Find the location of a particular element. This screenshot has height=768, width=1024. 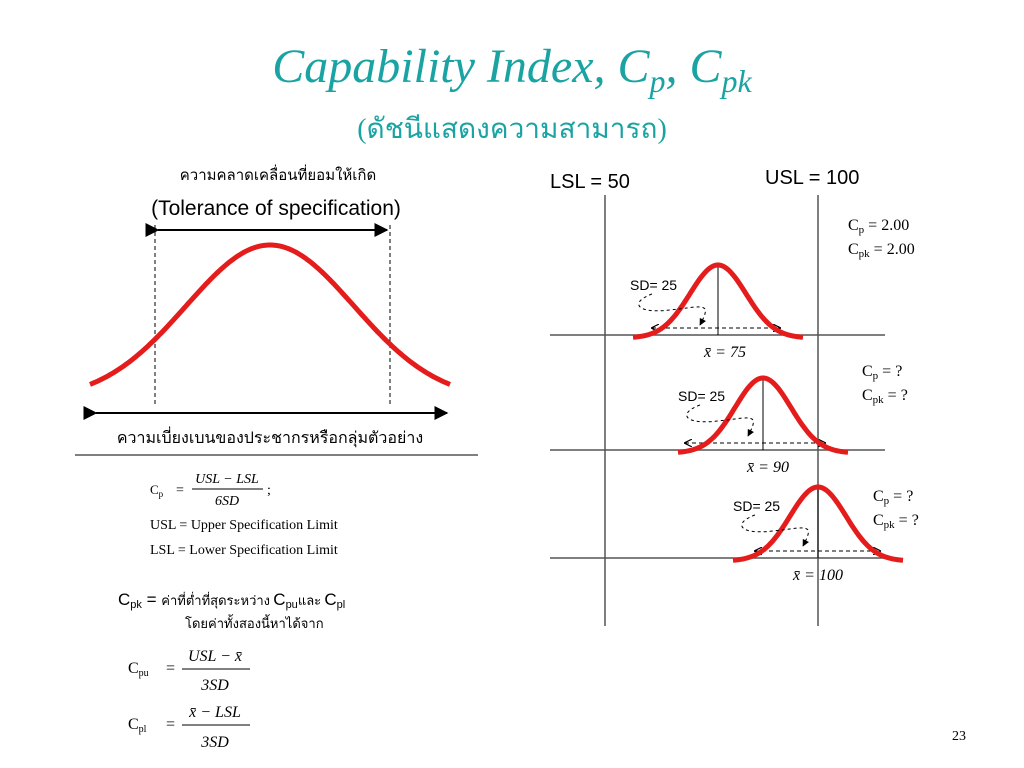

cp-label: Cp = 2.00 is located at coordinates (878, 226).